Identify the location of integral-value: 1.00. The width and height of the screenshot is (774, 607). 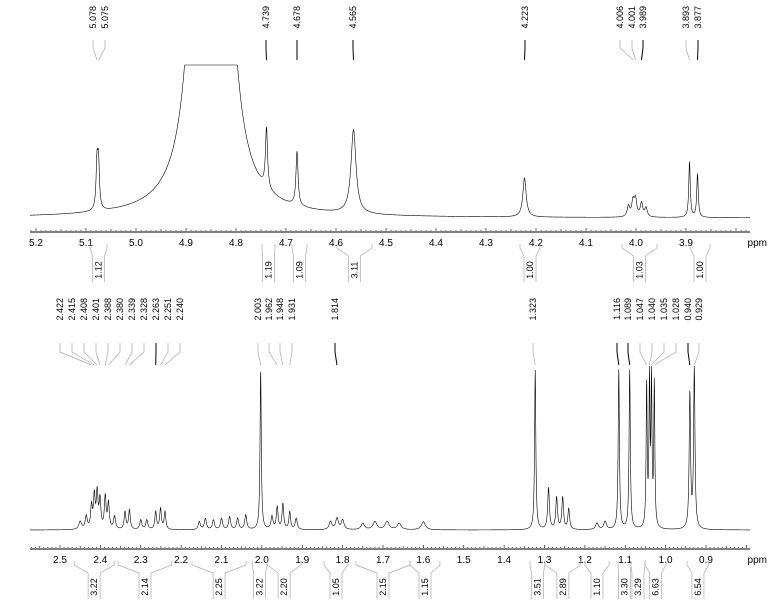
(700, 270).